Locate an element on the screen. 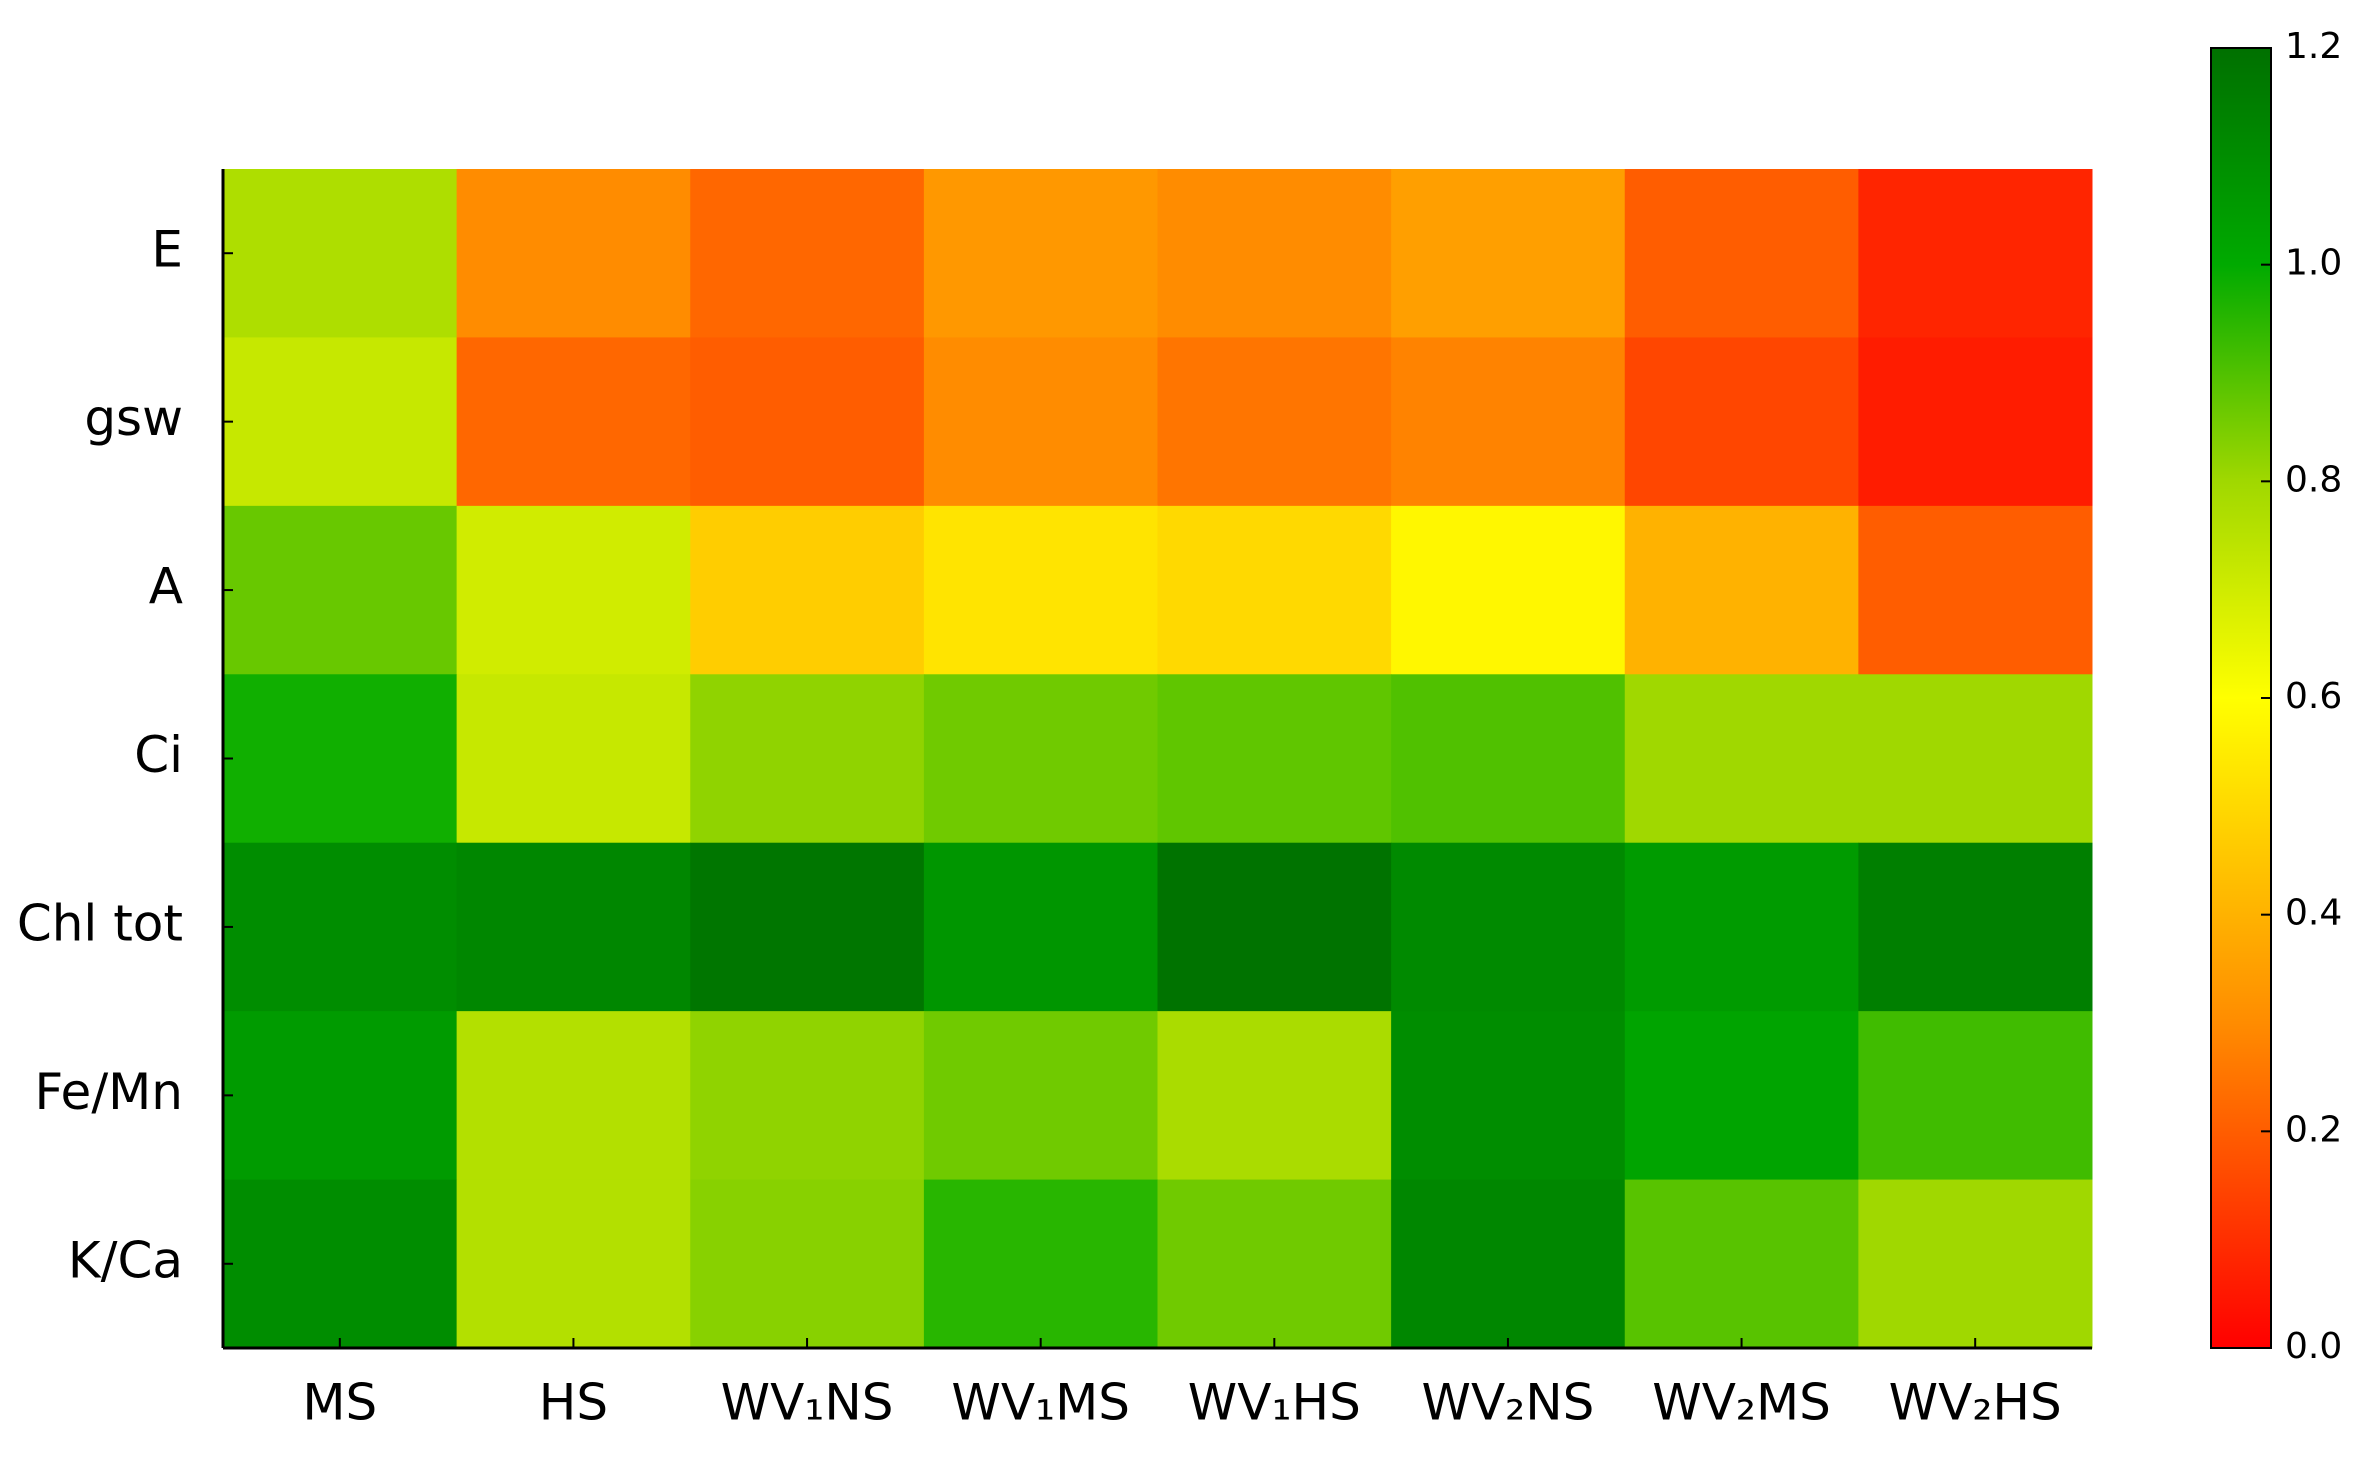  y-tick-label: K/Ca is located at coordinates (125, 1260).